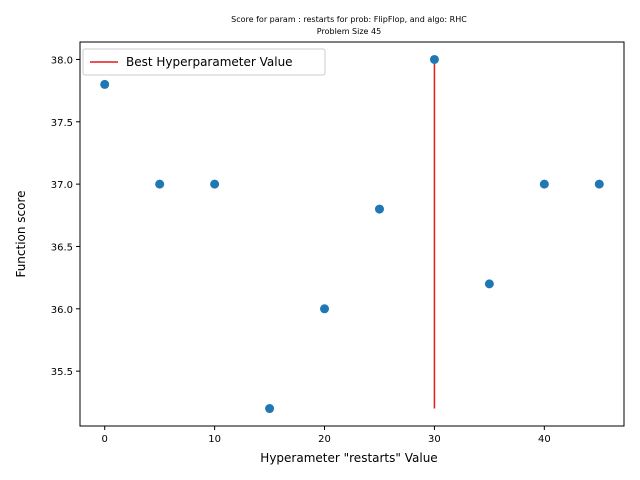 Image resolution: width=640 pixels, height=480 pixels. What do you see at coordinates (62, 60) in the screenshot?
I see `y-tick-label: 38.0` at bounding box center [62, 60].